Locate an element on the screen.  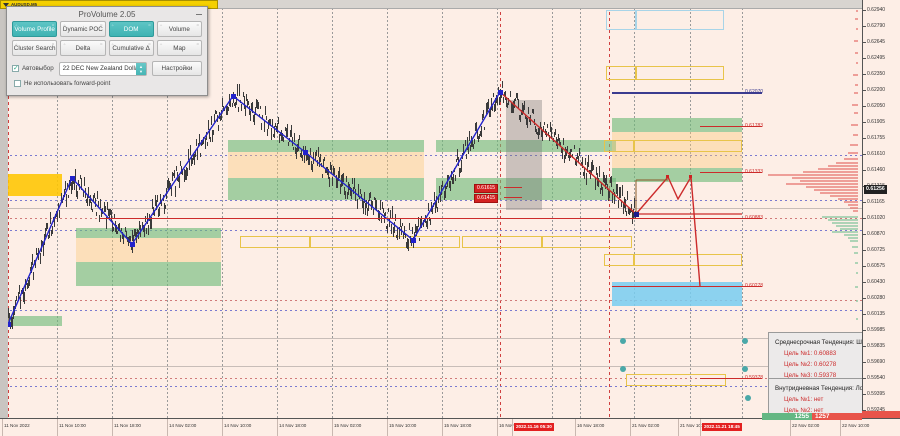
price-tick-label: 0.61165 is located at coordinates (876, 202).